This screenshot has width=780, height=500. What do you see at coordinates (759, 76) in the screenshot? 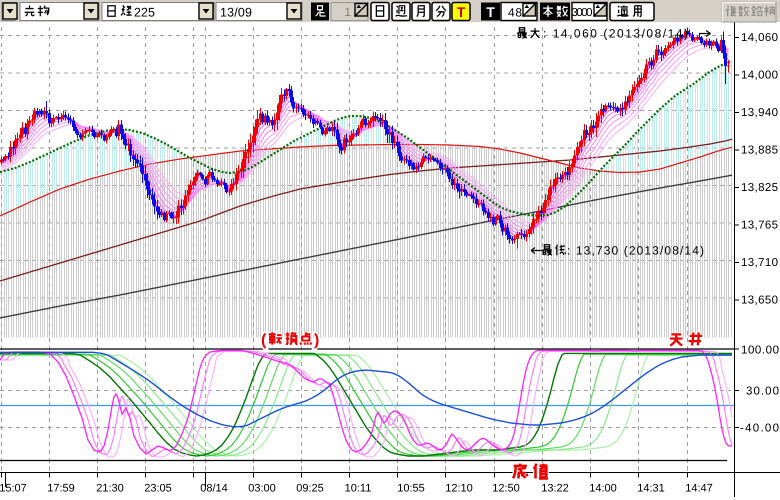
I see `svg-text: 14,000` at bounding box center [759, 76].